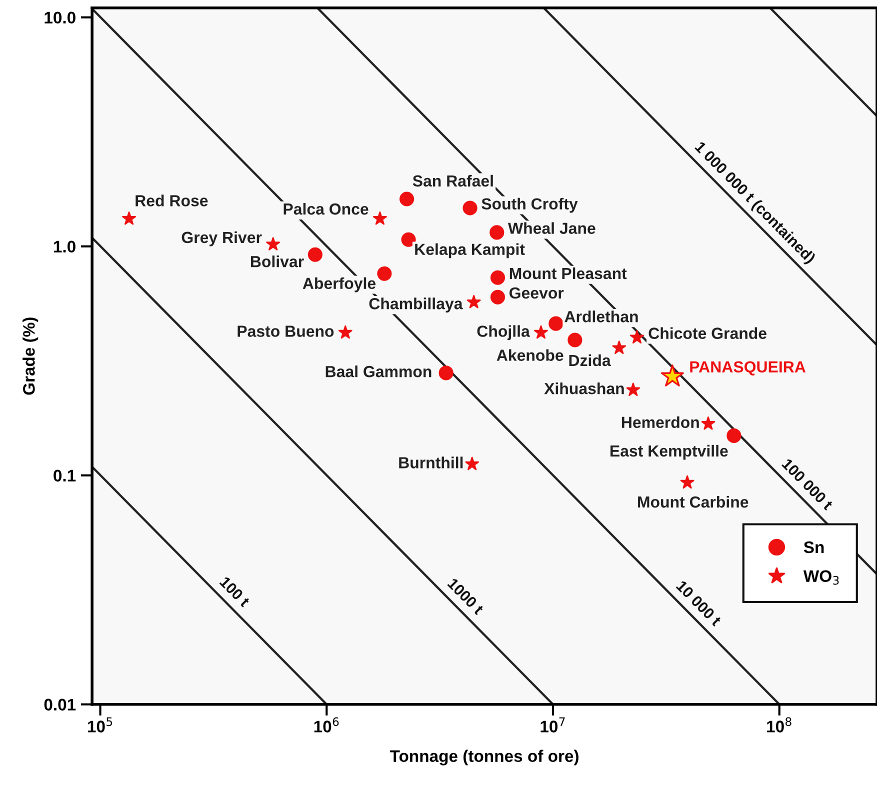 Image resolution: width=877 pixels, height=787 pixels. Describe the element at coordinates (530, 355) in the screenshot. I see `annotation: Akenobe` at that location.